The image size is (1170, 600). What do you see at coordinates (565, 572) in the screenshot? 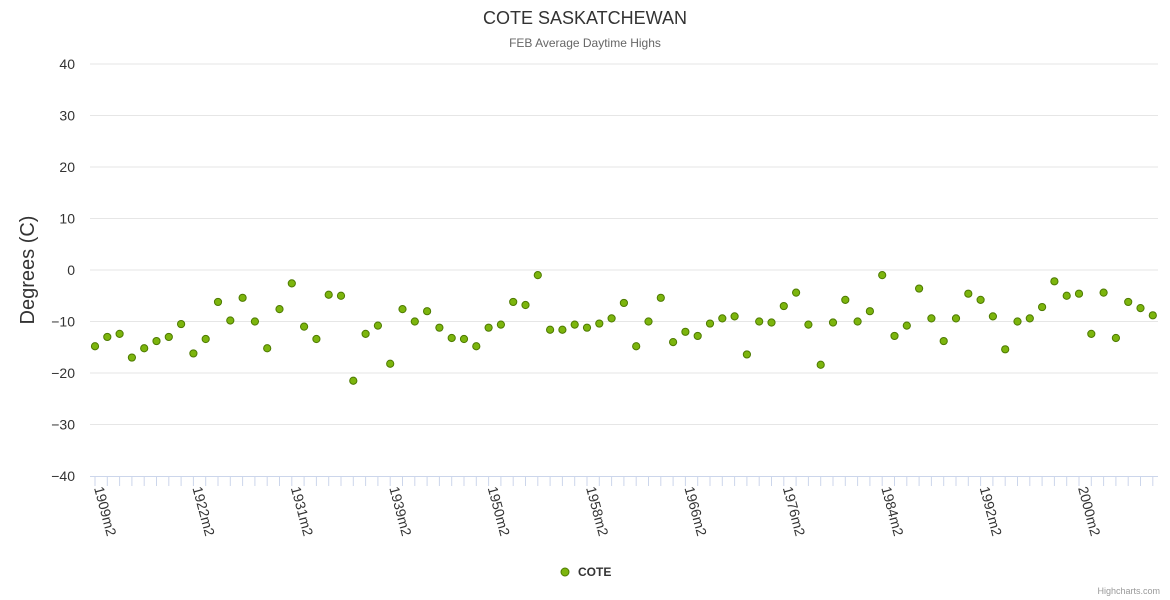
I see `legend-marker-icon` at bounding box center [565, 572].